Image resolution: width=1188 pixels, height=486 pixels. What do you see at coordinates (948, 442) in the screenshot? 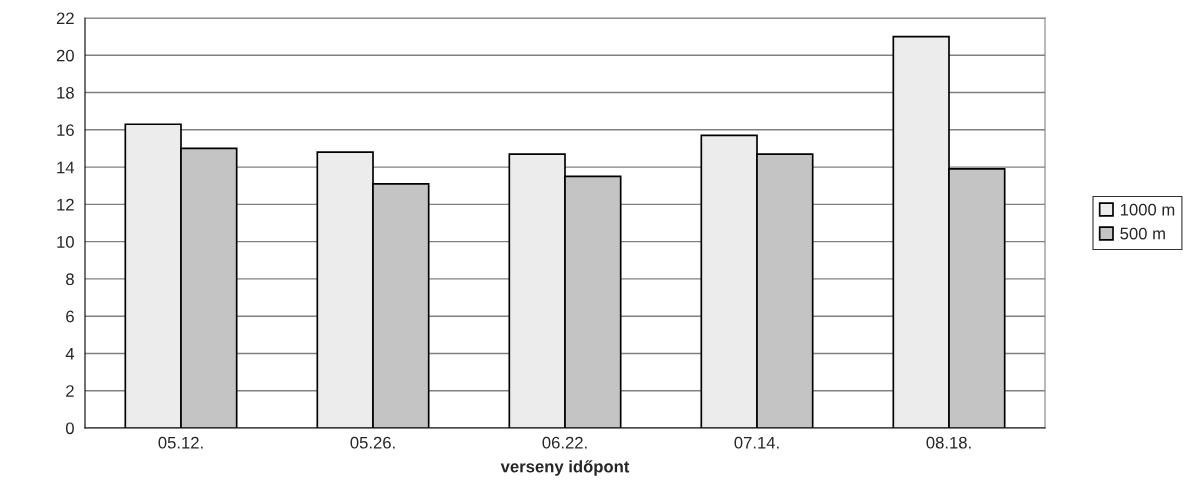
I see `x-tick-label: 08.18.` at bounding box center [948, 442].